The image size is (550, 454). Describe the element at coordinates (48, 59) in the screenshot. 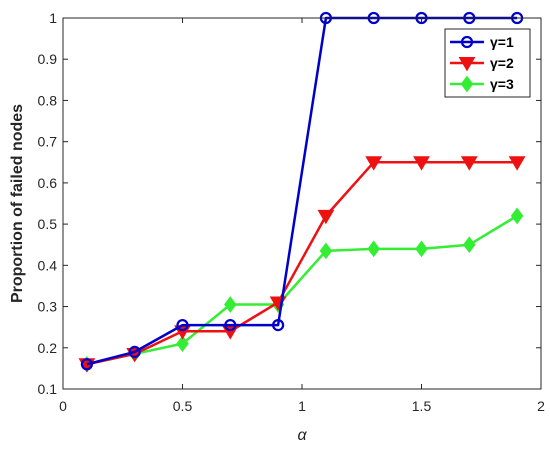

I see `y-tick-label: 0.9` at that location.